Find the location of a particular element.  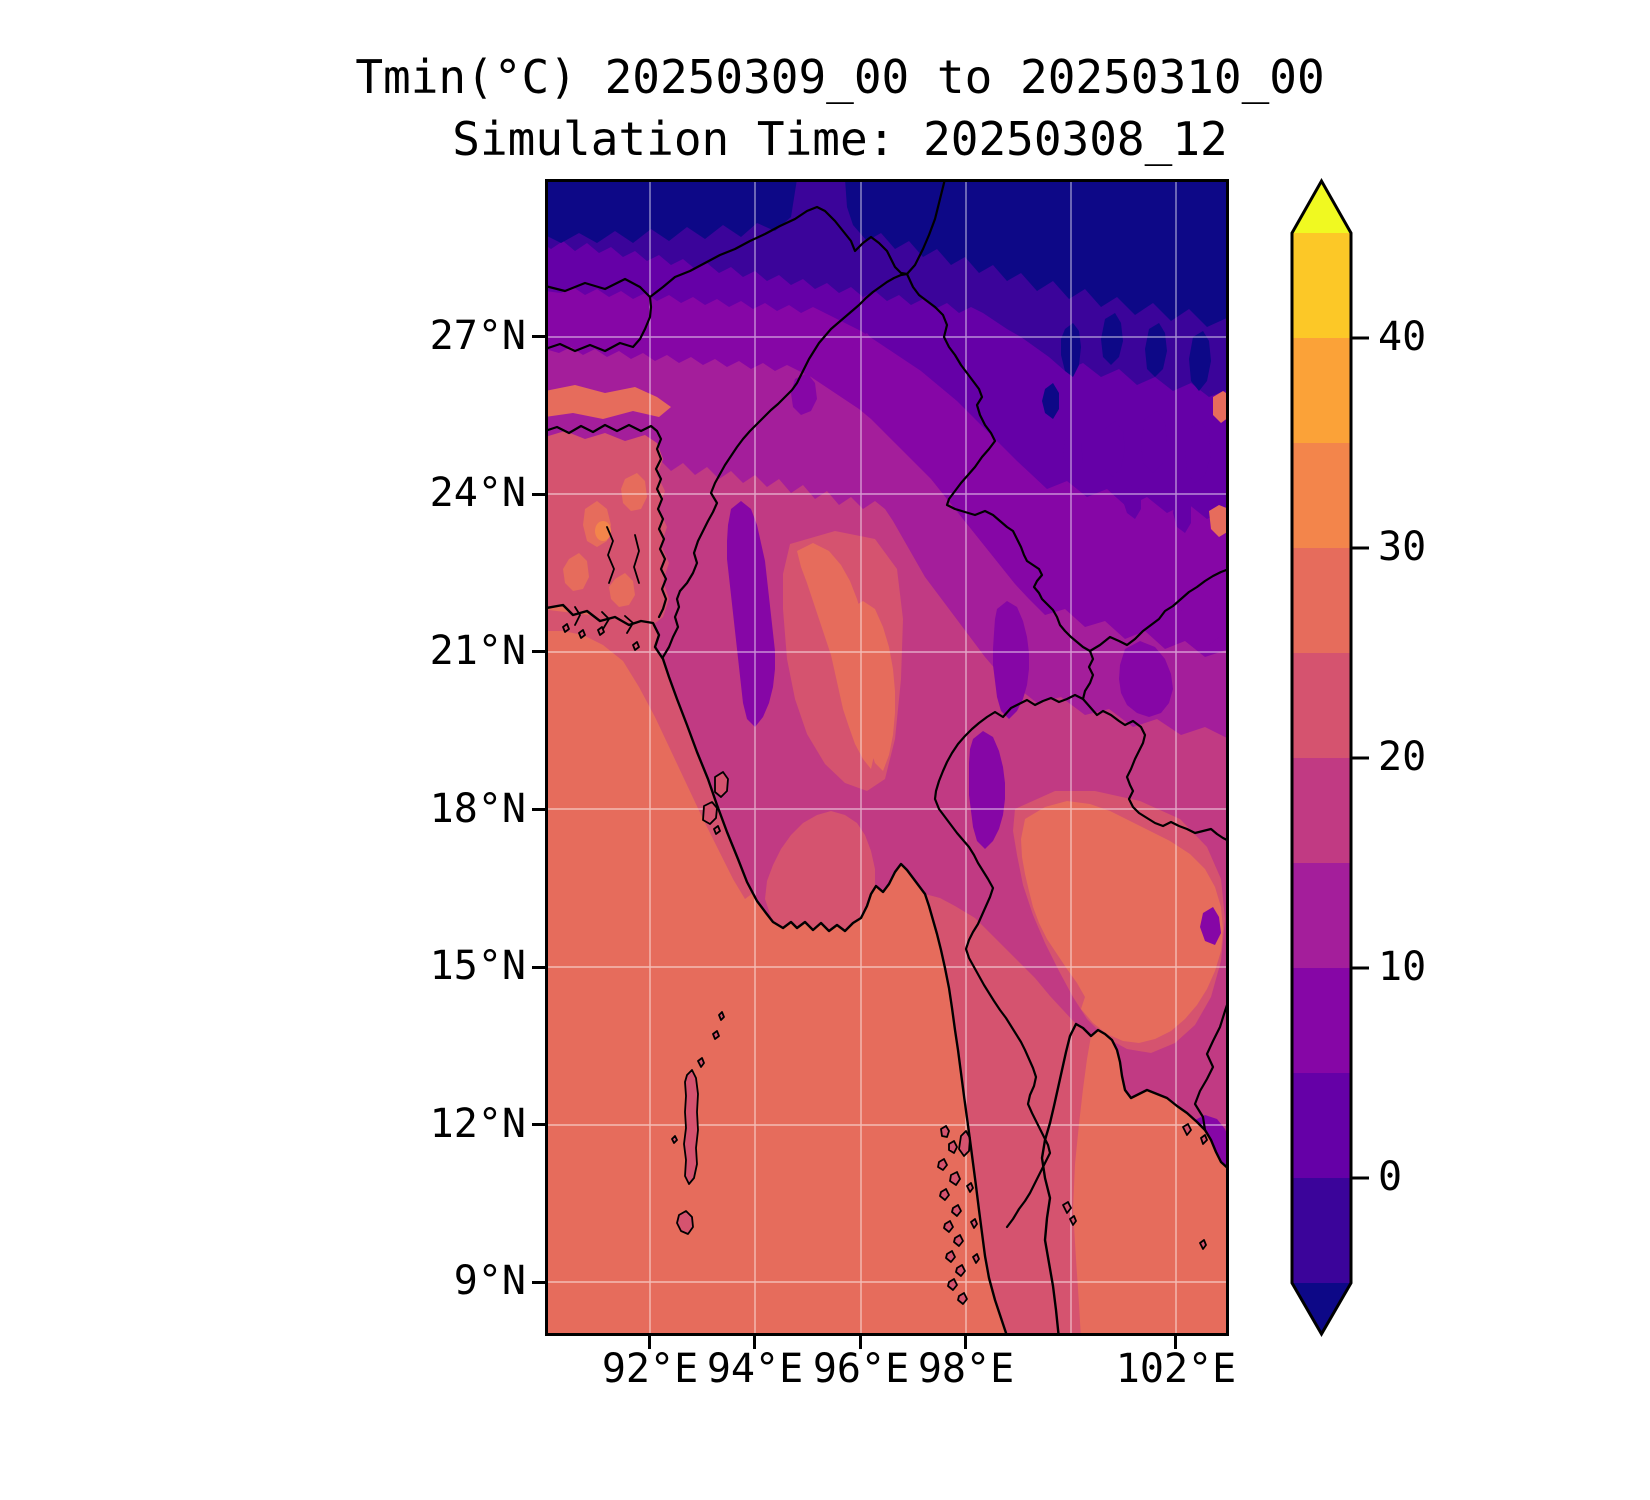

y-tick-24n is located at coordinates (539, 494).